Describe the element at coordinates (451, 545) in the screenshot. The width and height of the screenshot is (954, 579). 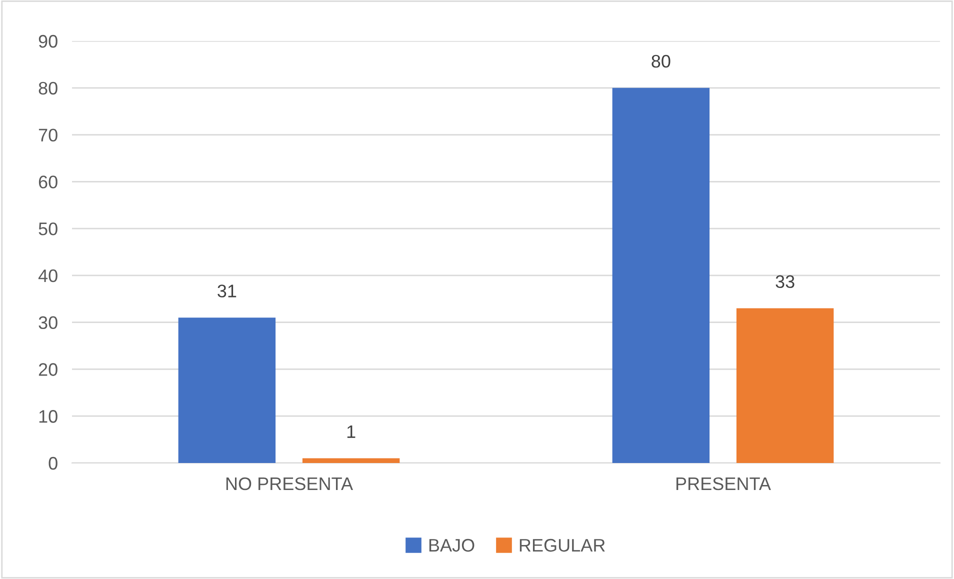
I see `legend-label: BAJO` at that location.